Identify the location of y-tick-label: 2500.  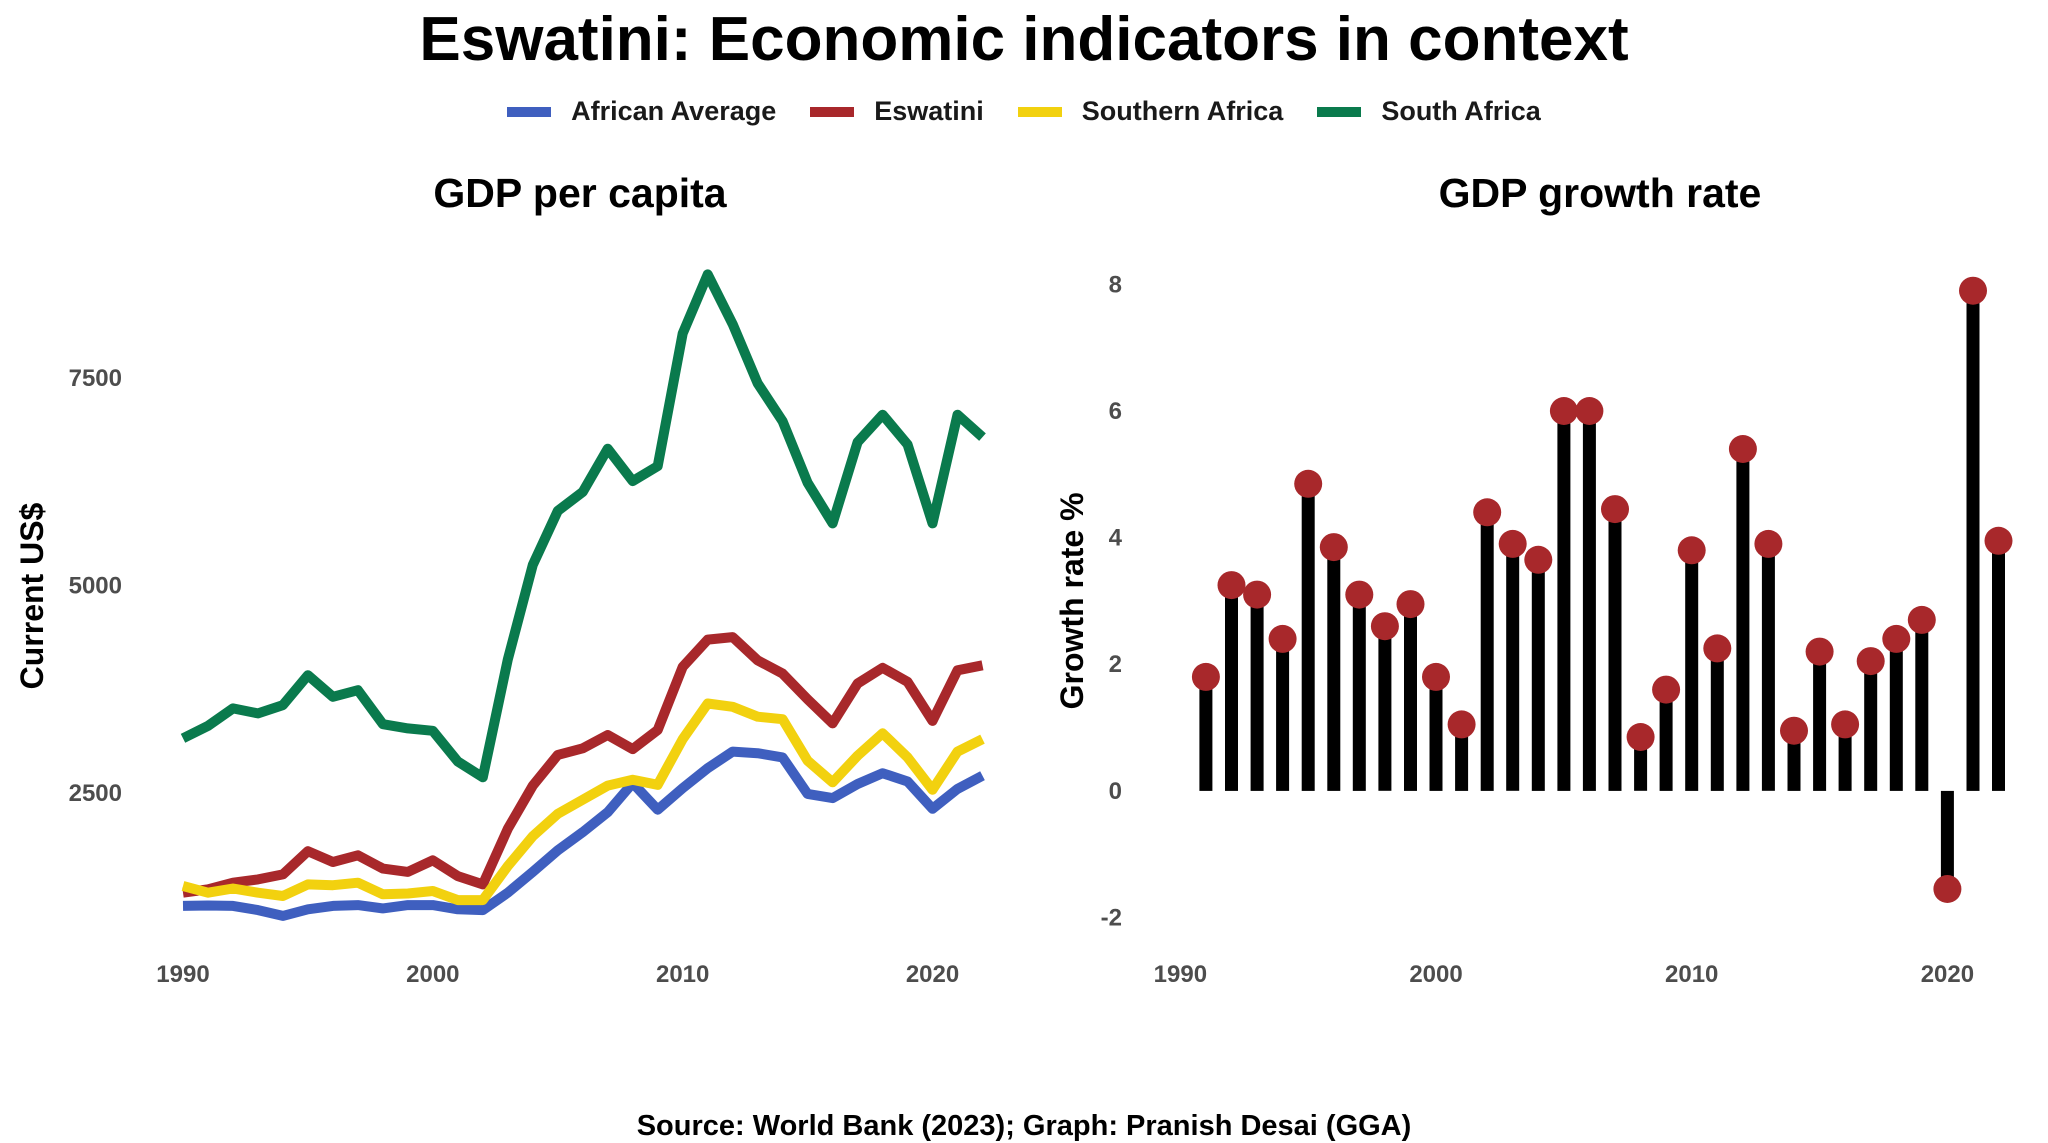
(95, 793).